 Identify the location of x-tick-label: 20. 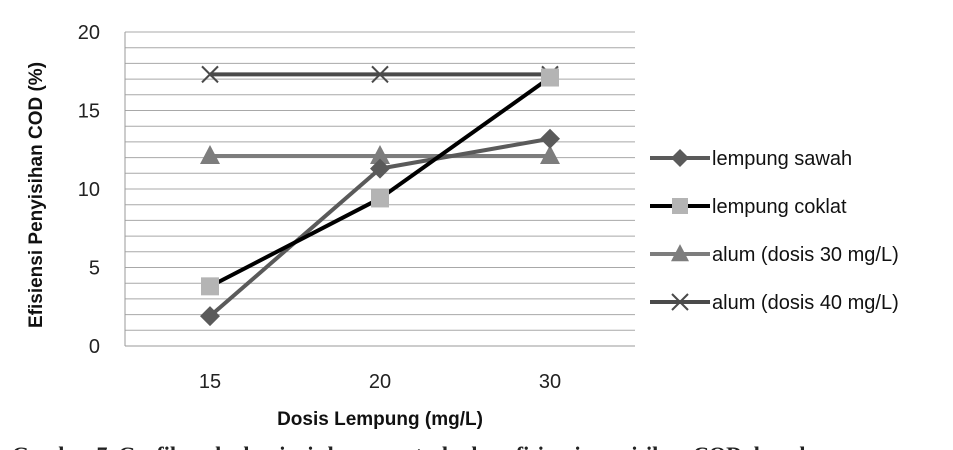
(380, 382).